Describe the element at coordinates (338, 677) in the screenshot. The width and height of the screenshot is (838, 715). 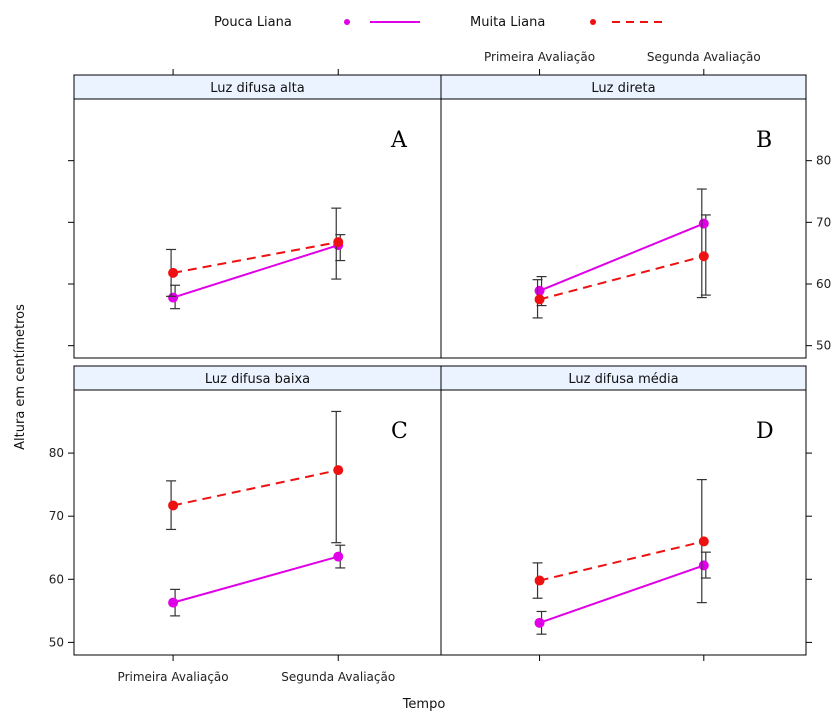
I see `x-tick-label-bottom: Segunda Avaliação` at that location.